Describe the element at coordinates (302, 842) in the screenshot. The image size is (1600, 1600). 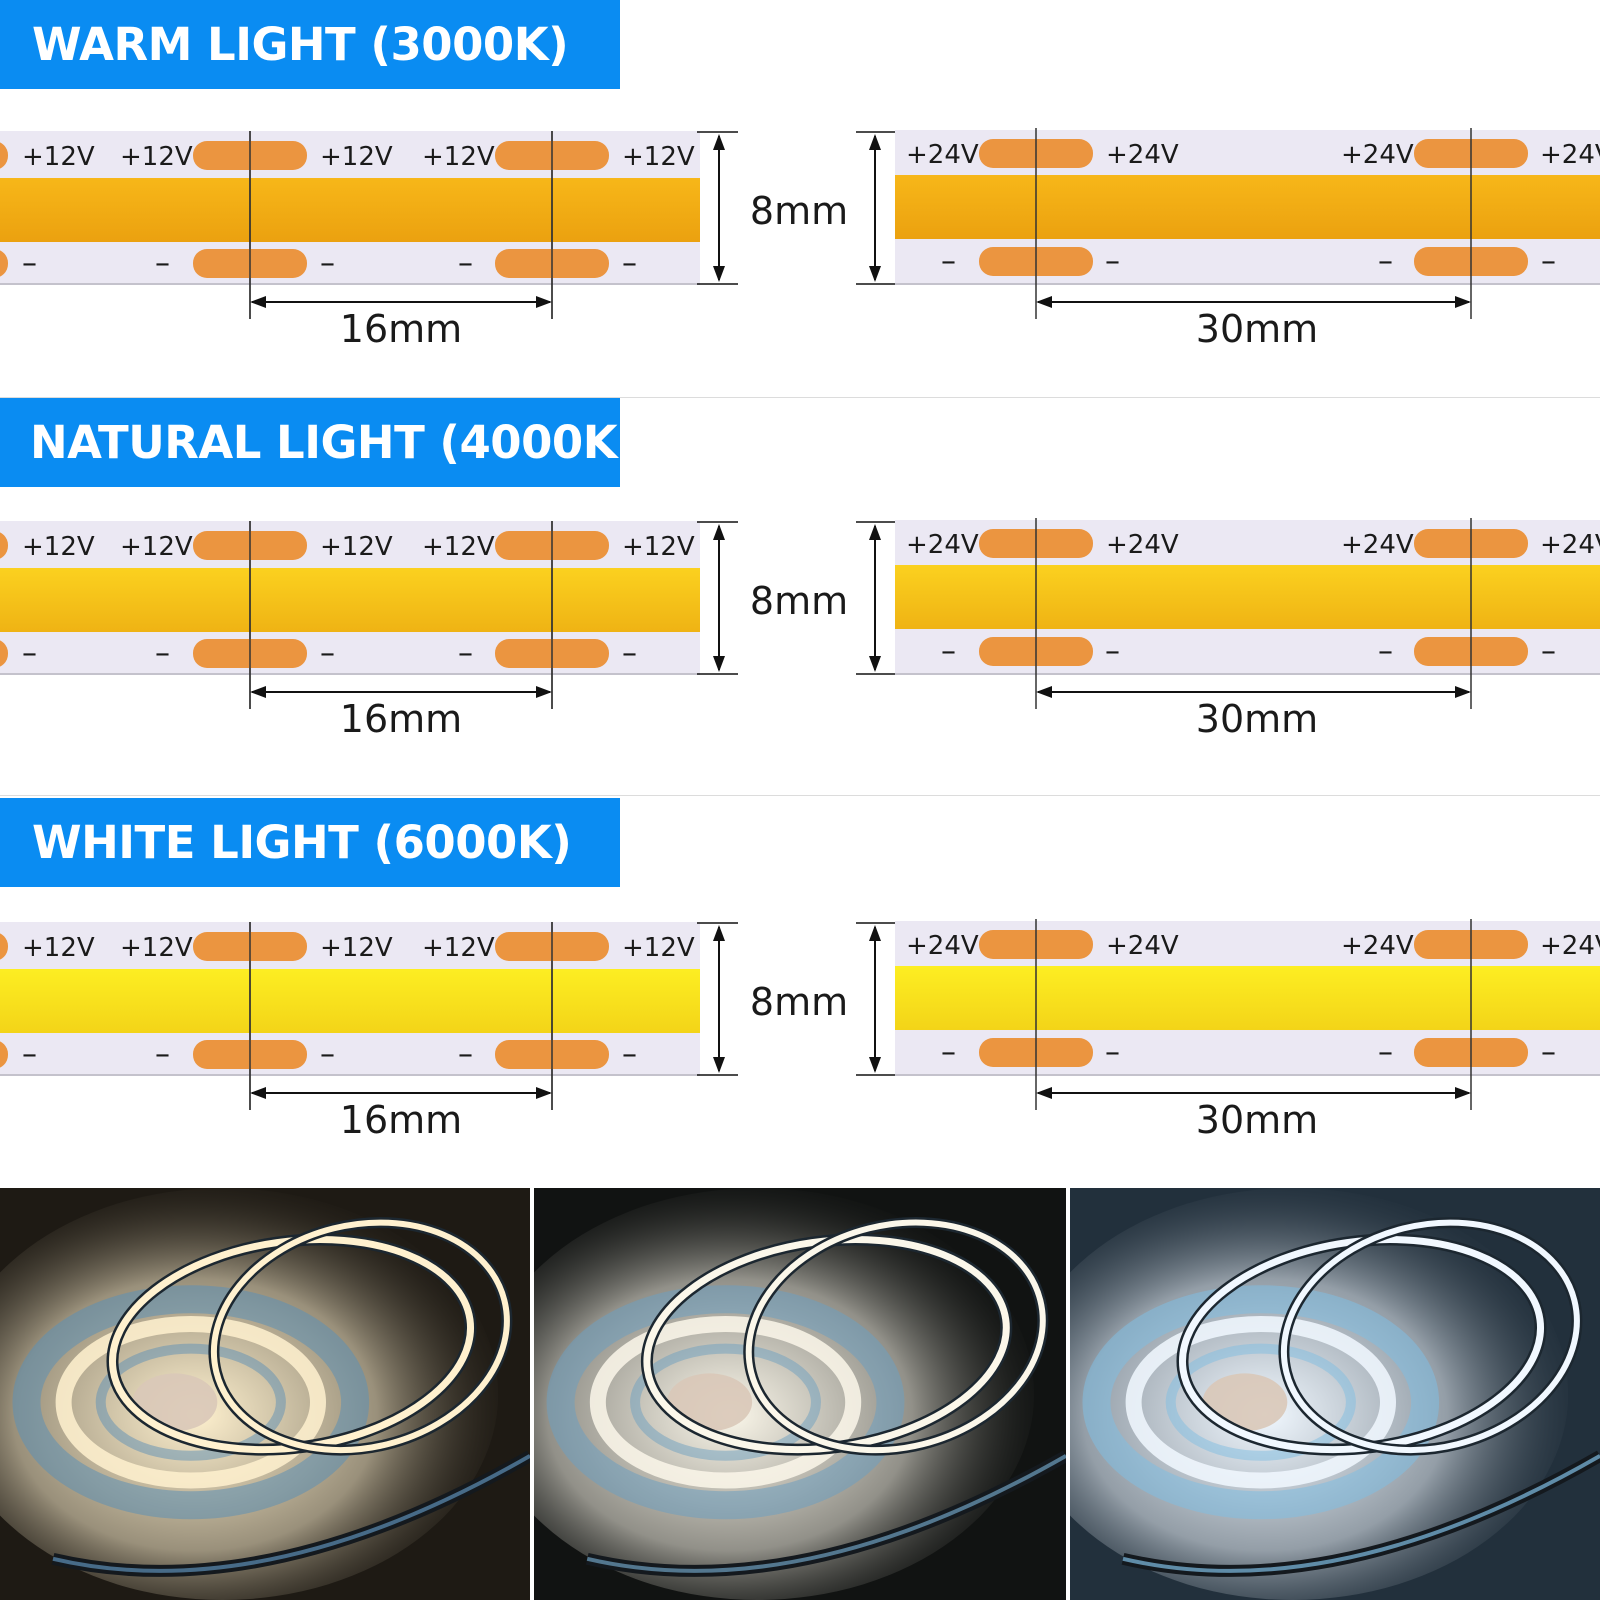
I see `section-title: WHITE LIGHT (6000K)` at that location.